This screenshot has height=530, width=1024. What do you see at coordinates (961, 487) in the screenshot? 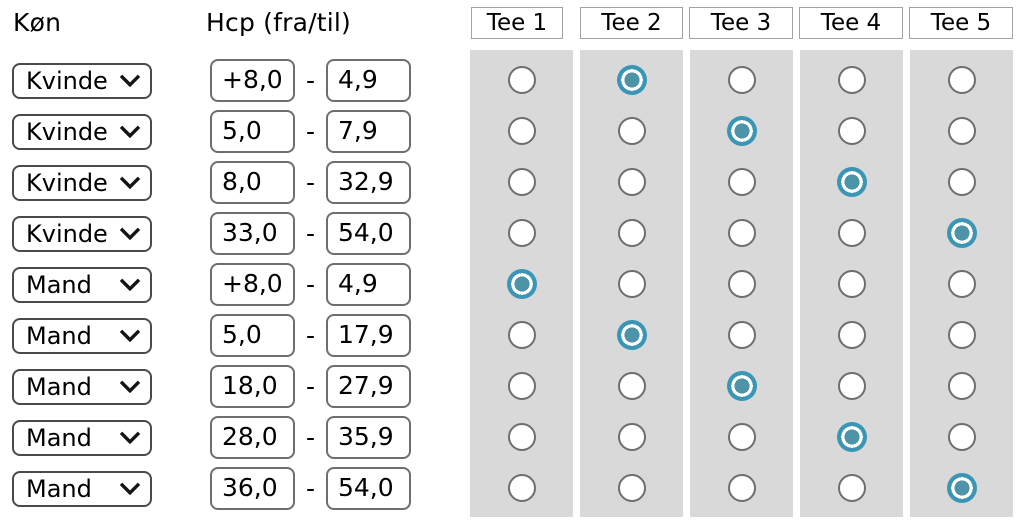
I see `tee5-radio-row9` at bounding box center [961, 487].